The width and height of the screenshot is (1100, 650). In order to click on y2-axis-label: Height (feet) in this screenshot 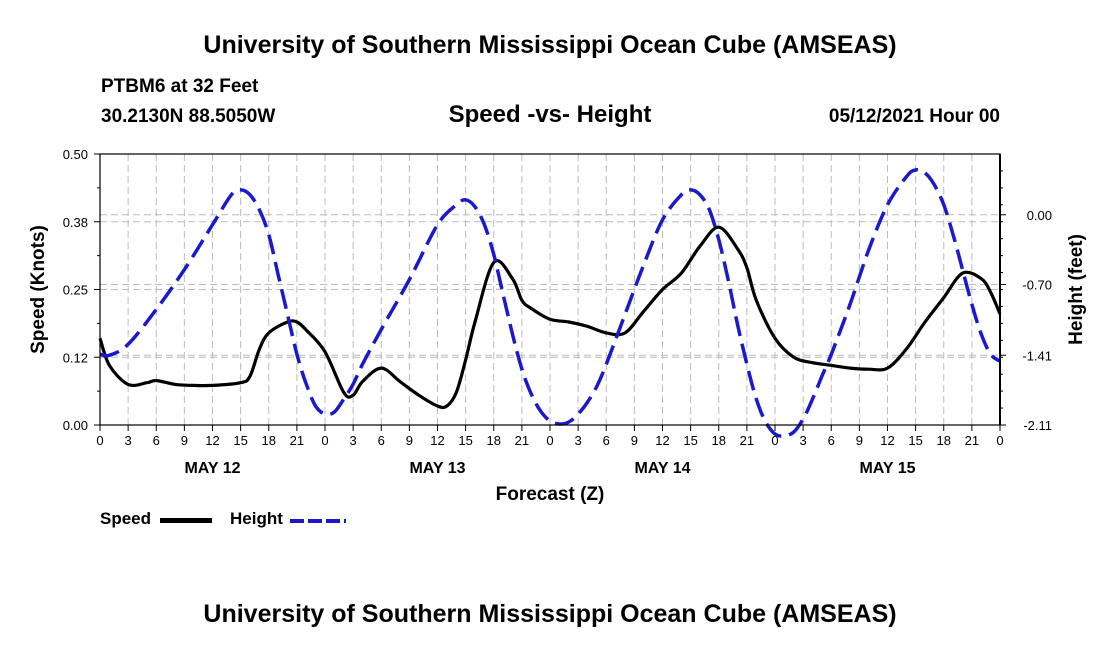, I will do `click(1076, 289)`.